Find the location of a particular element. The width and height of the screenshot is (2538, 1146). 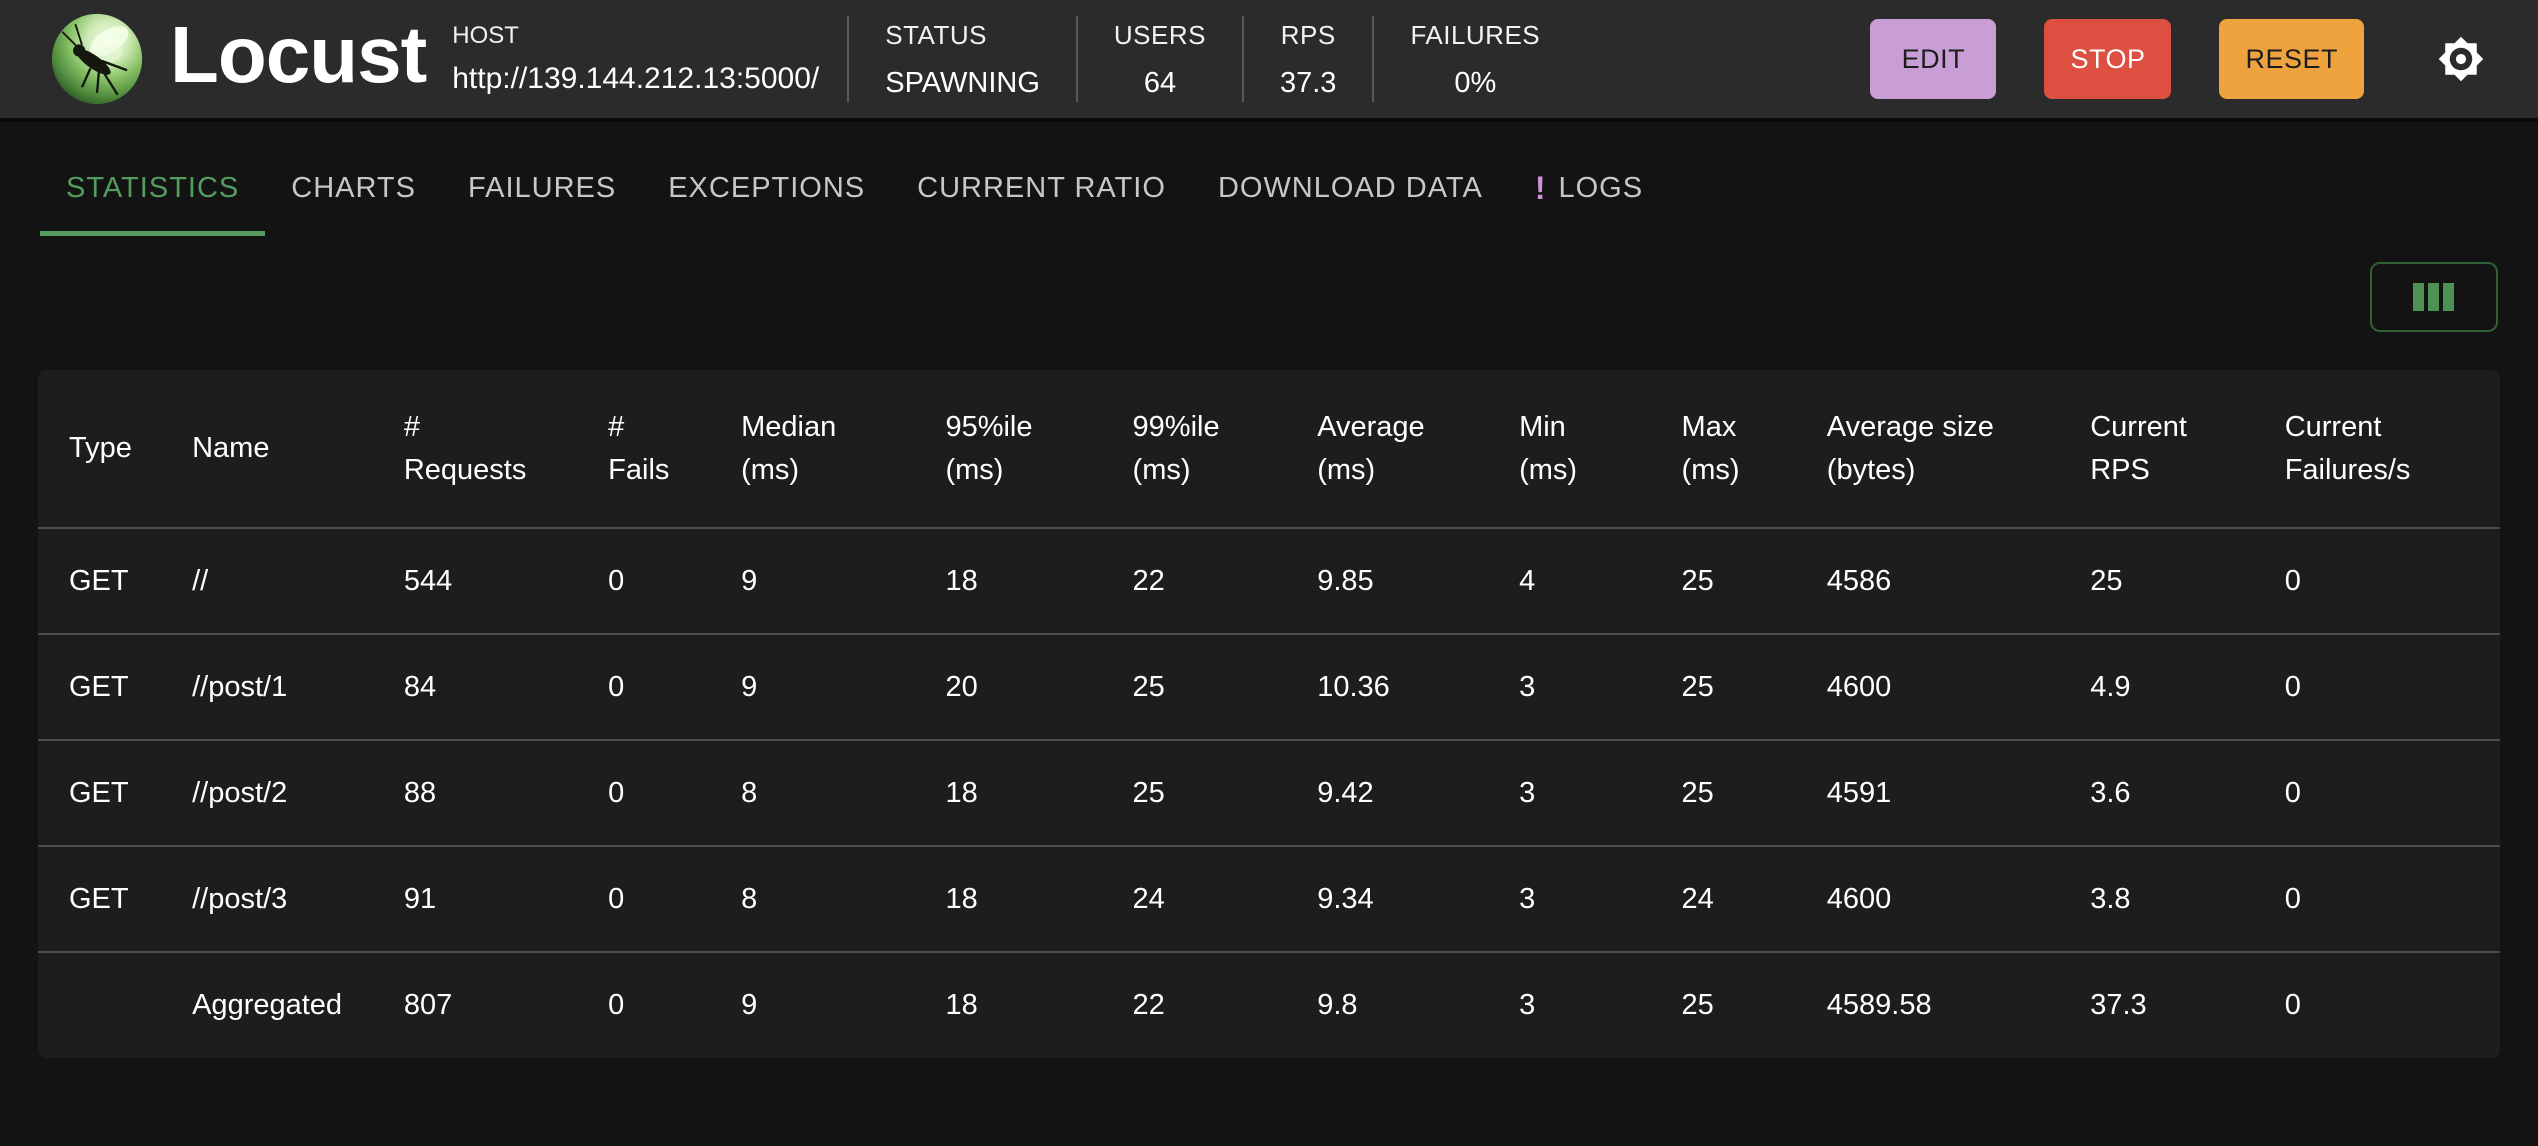

settings-button is located at coordinates (2461, 59).